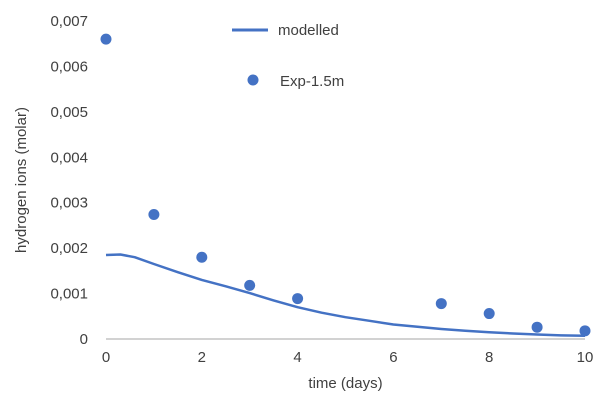  What do you see at coordinates (253, 80) in the screenshot?
I see `legend-exp-marker` at bounding box center [253, 80].